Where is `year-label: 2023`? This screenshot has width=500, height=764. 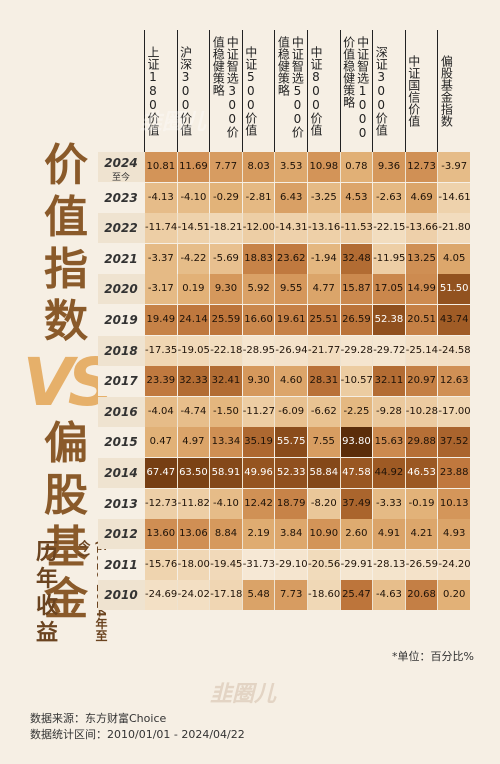 year-label: 2023 is located at coordinates (121, 198).